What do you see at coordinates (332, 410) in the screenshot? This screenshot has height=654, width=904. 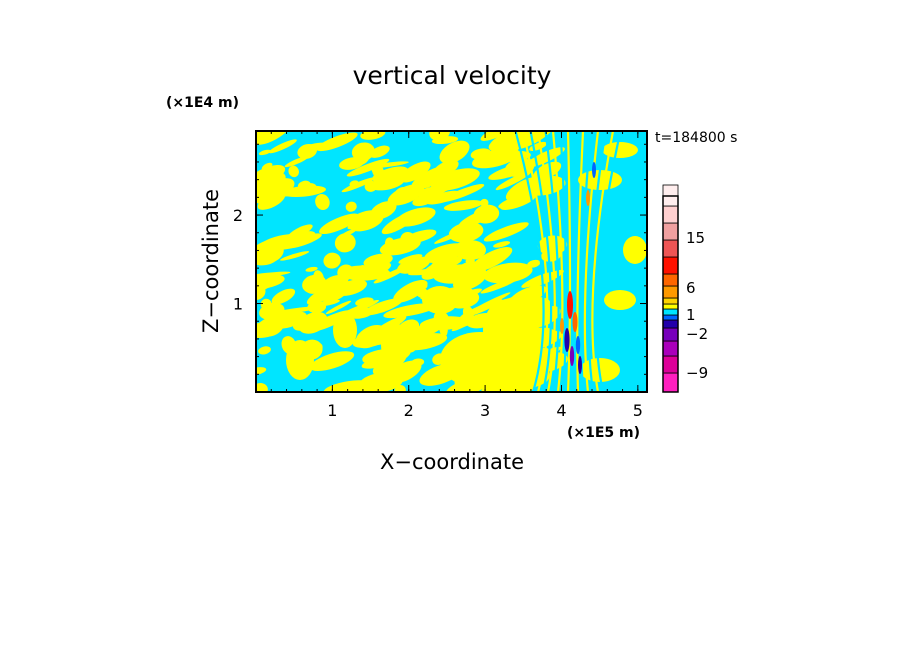 I see `x-tick-label: 1` at bounding box center [332, 410].